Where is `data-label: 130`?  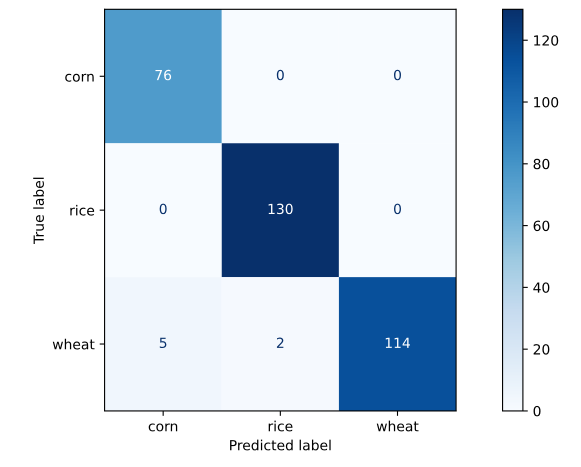
data-label: 130 is located at coordinates (280, 209).